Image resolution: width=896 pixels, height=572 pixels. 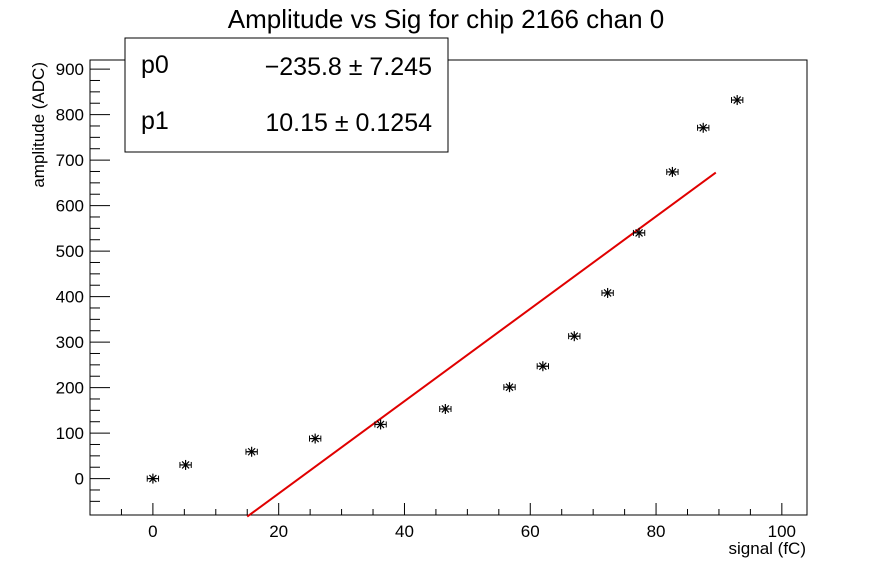 I want to click on stats-box: p0 −235.8 ± 7.245 p1 10.15 ± 0.1254, so click(x=286, y=95).